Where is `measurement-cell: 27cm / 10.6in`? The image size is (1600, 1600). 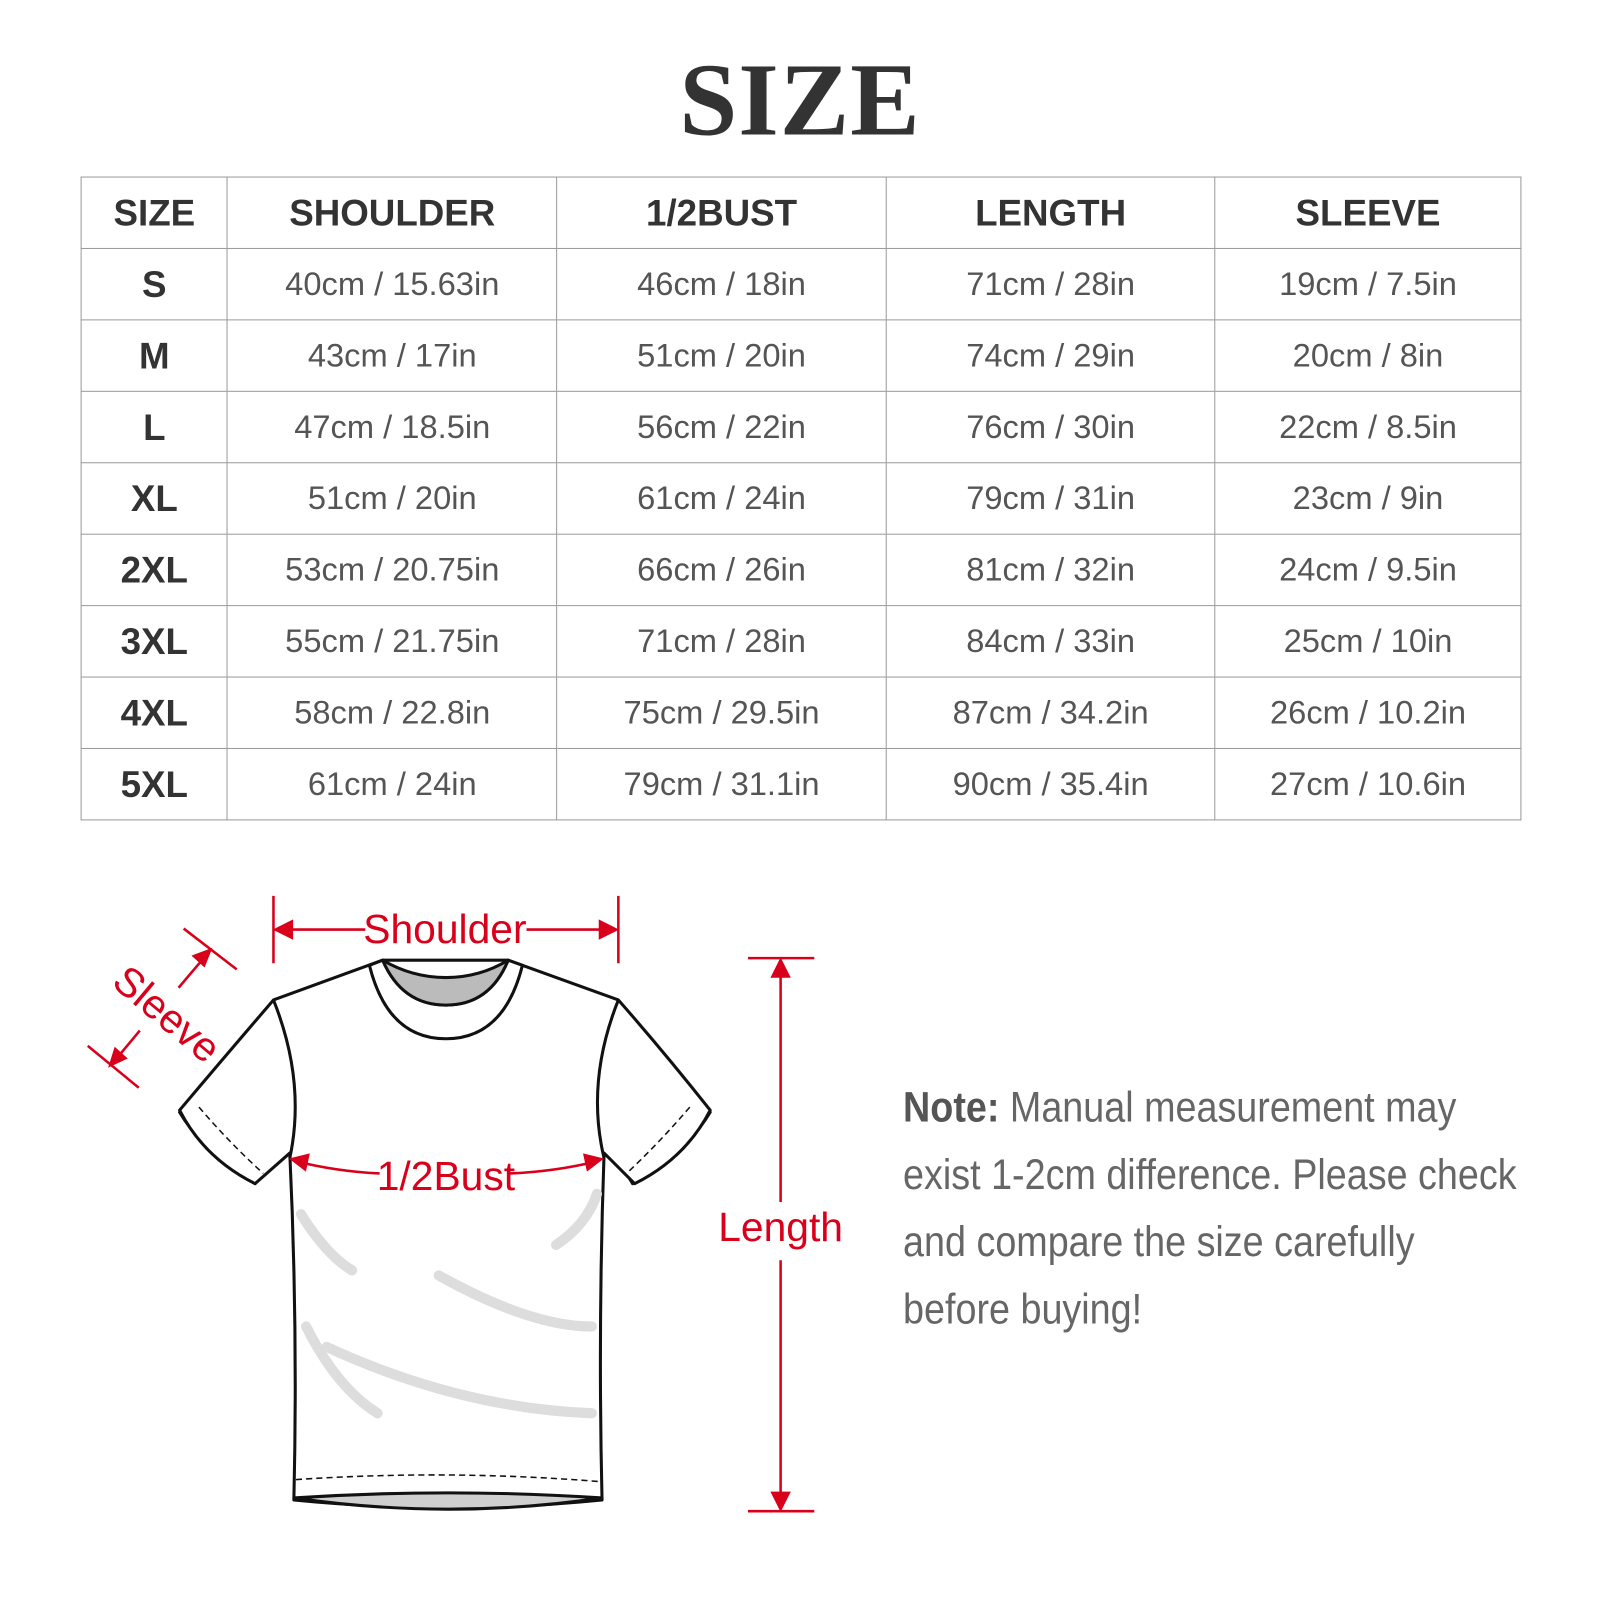 measurement-cell: 27cm / 10.6in is located at coordinates (1368, 784).